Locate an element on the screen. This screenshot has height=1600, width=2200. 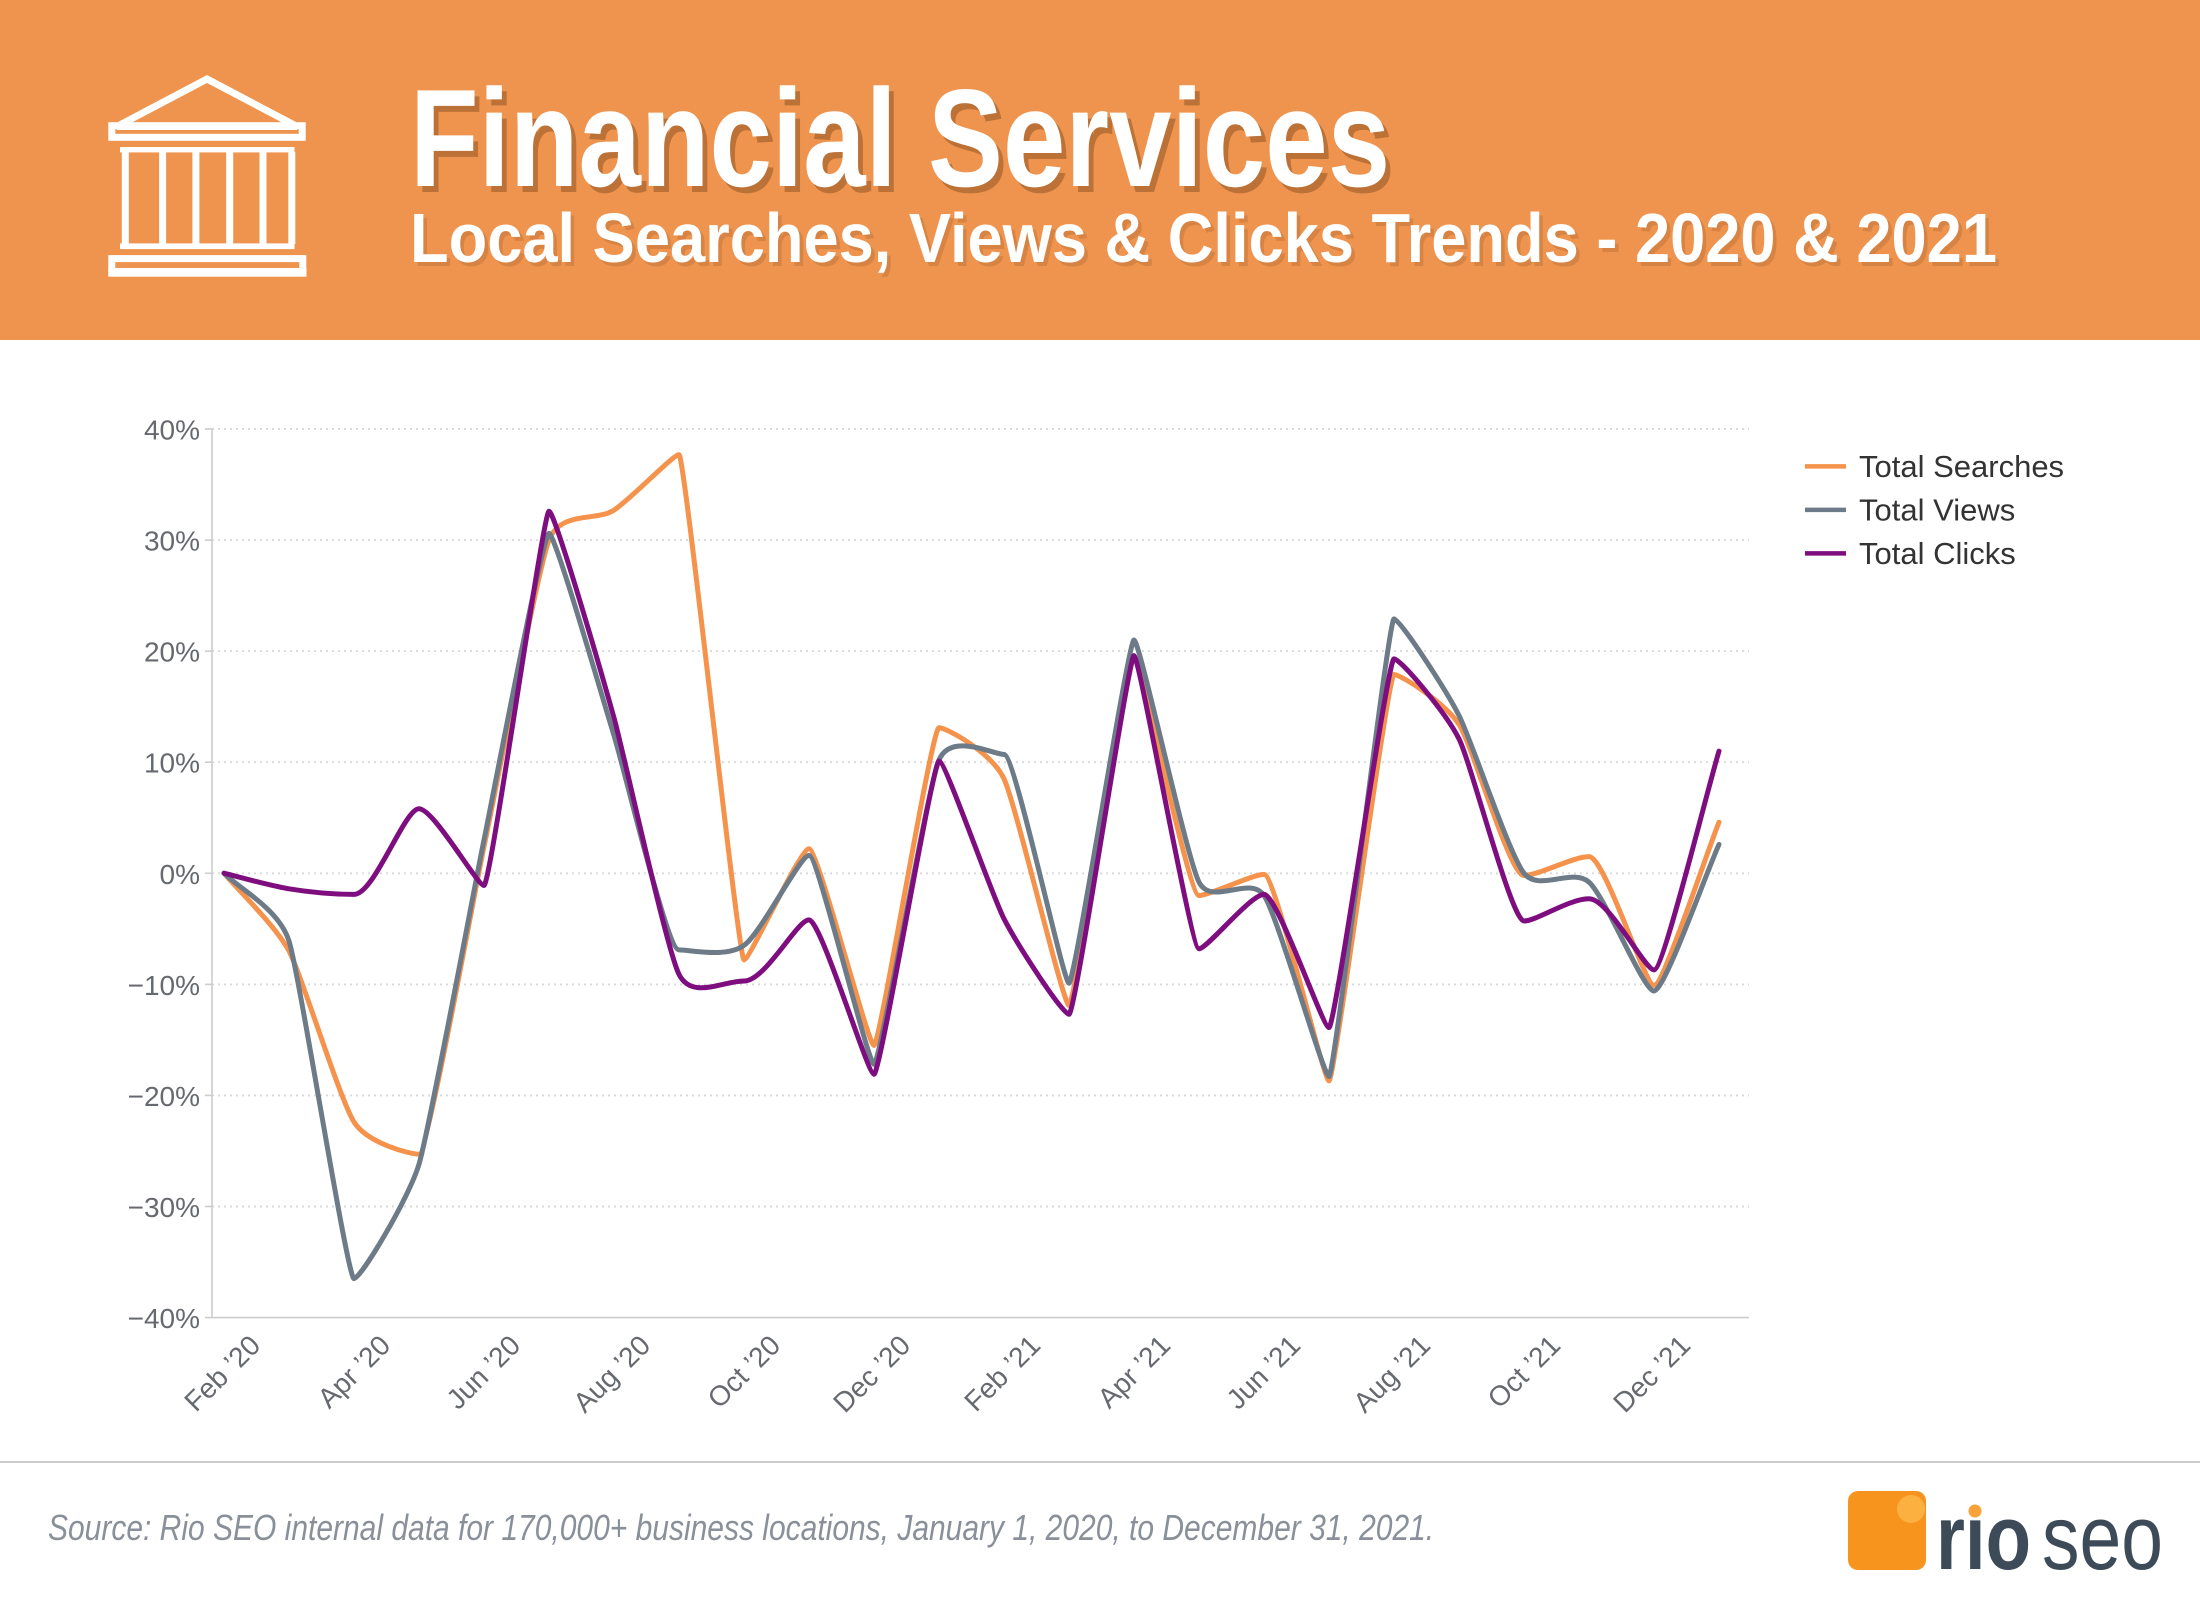
svg-text: −40% is located at coordinates (164, 1318).